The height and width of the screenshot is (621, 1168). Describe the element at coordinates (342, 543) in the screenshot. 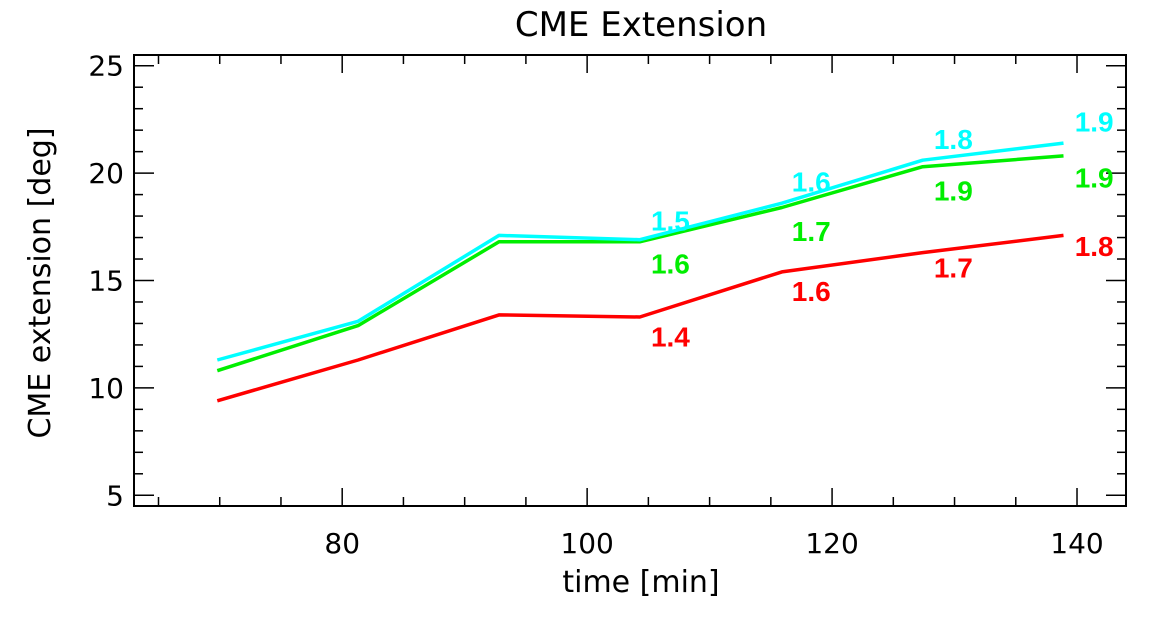

I see `x-tick-label: 80` at that location.